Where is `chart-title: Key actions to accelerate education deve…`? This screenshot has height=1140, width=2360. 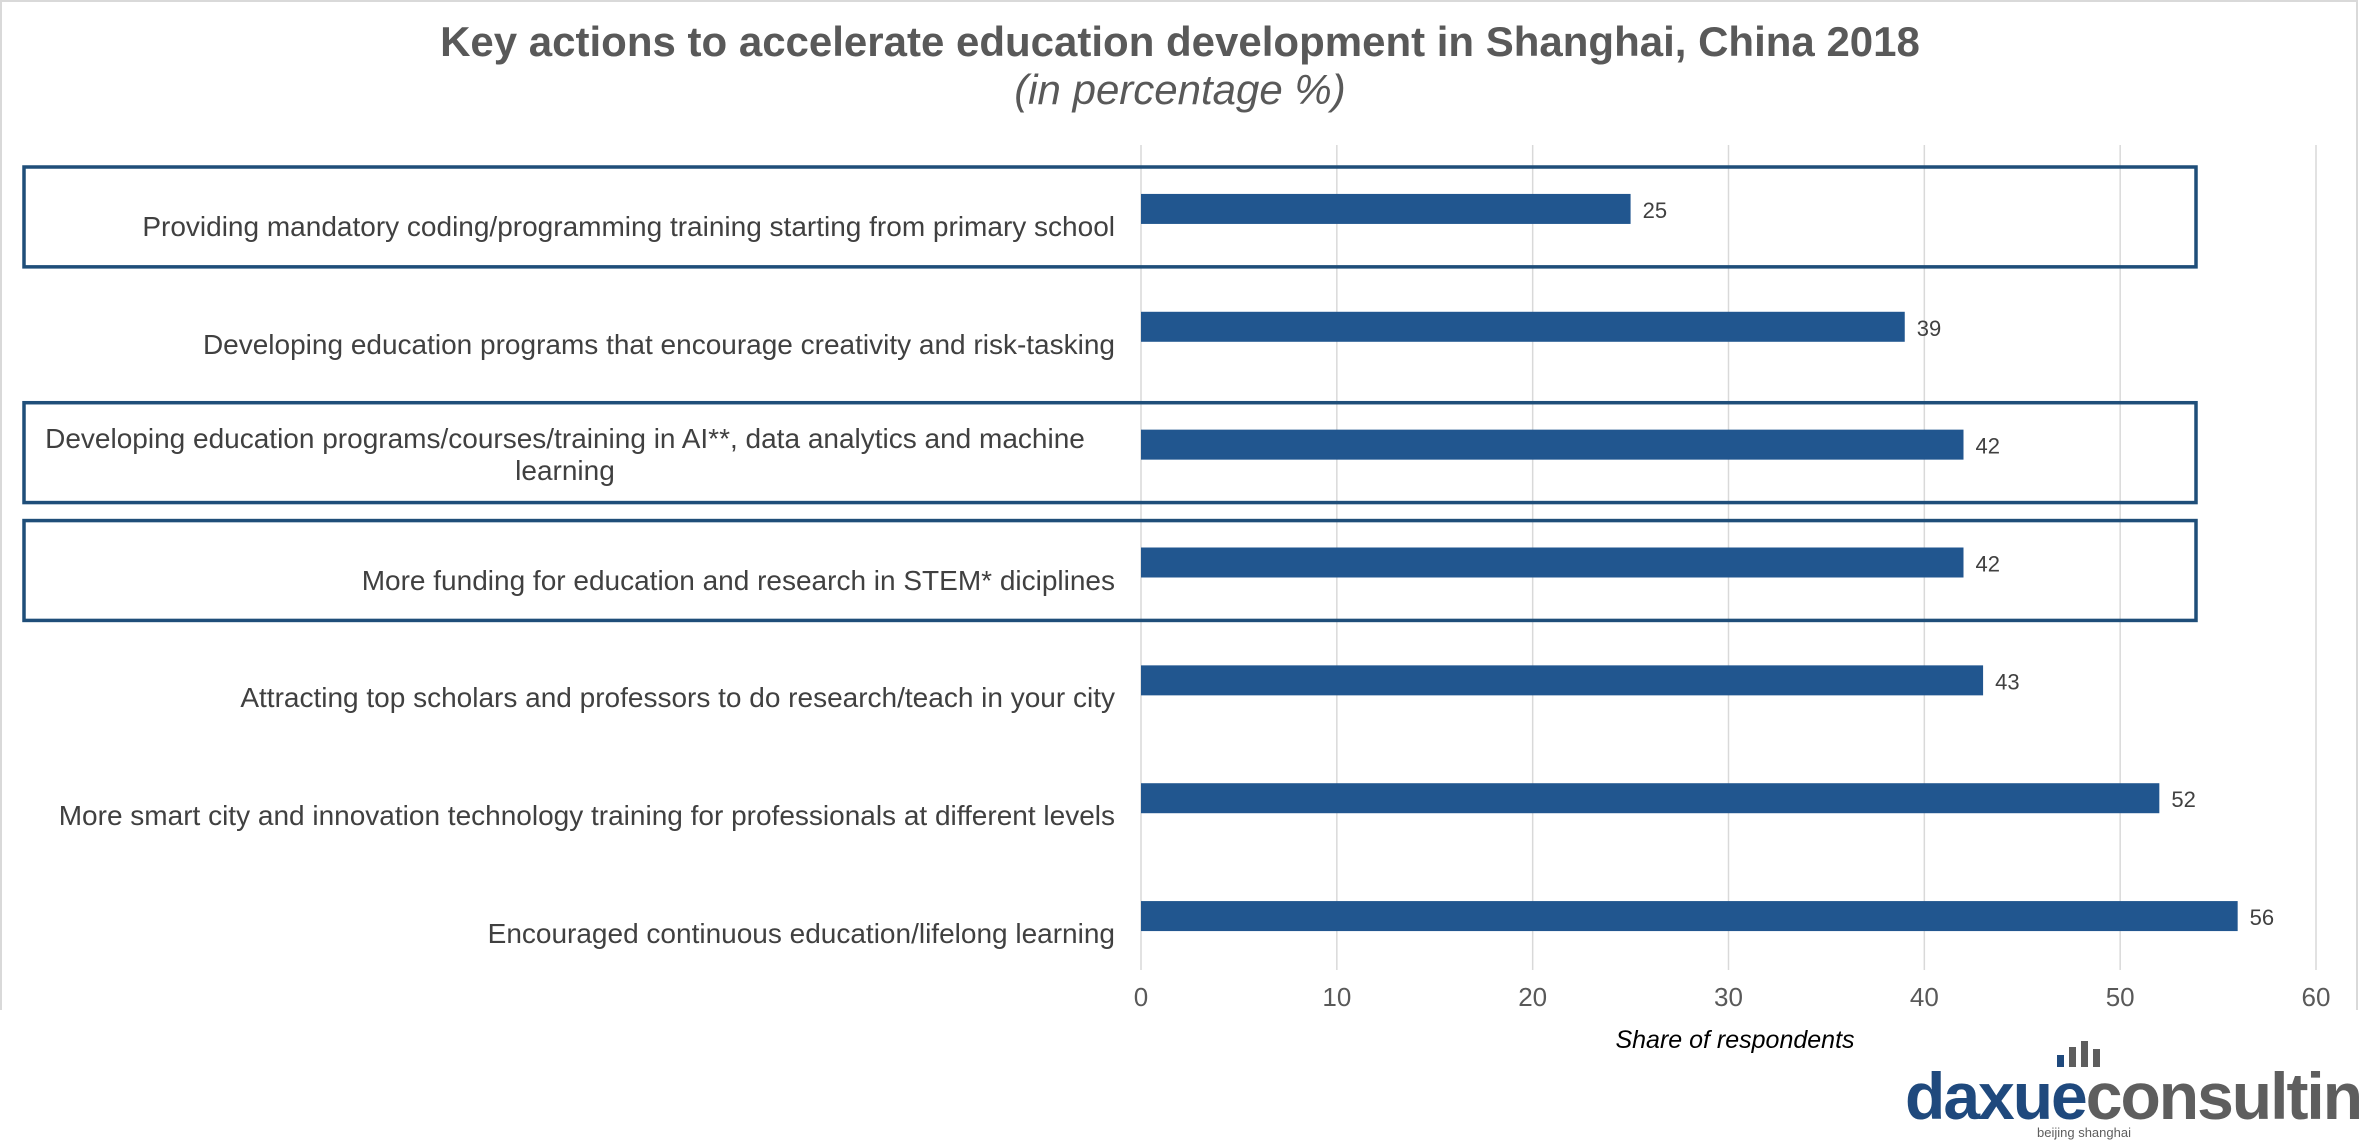
chart-title: Key actions to accelerate education deve… is located at coordinates (1180, 41).